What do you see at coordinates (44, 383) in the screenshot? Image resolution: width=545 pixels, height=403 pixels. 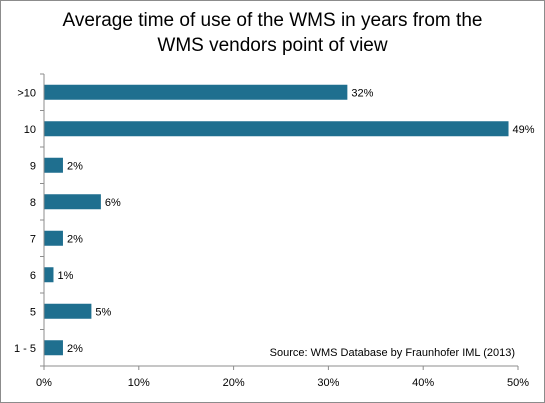 I see `x-tick-label-0: 0%` at bounding box center [44, 383].